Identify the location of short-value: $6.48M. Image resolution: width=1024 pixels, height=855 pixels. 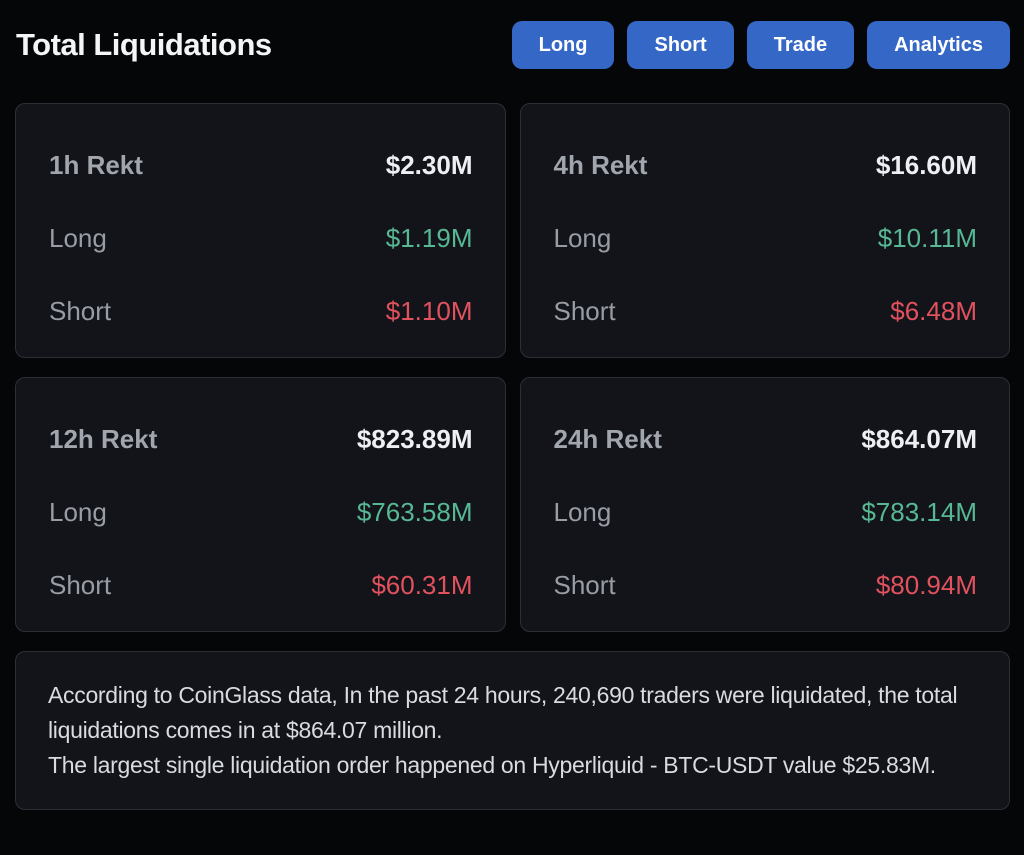
(933, 311).